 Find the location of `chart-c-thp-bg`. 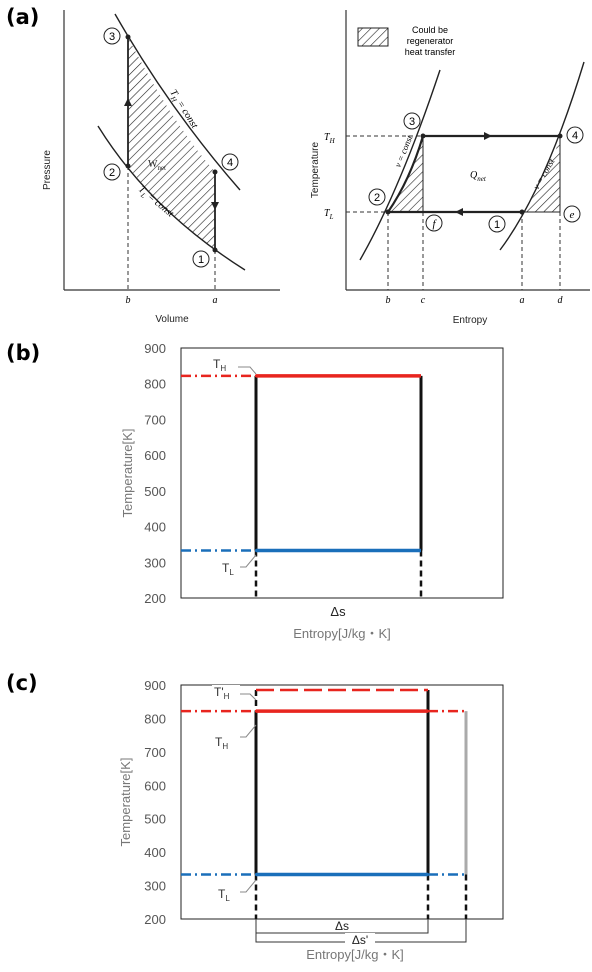

chart-c-thp-bg is located at coordinates (226, 692).